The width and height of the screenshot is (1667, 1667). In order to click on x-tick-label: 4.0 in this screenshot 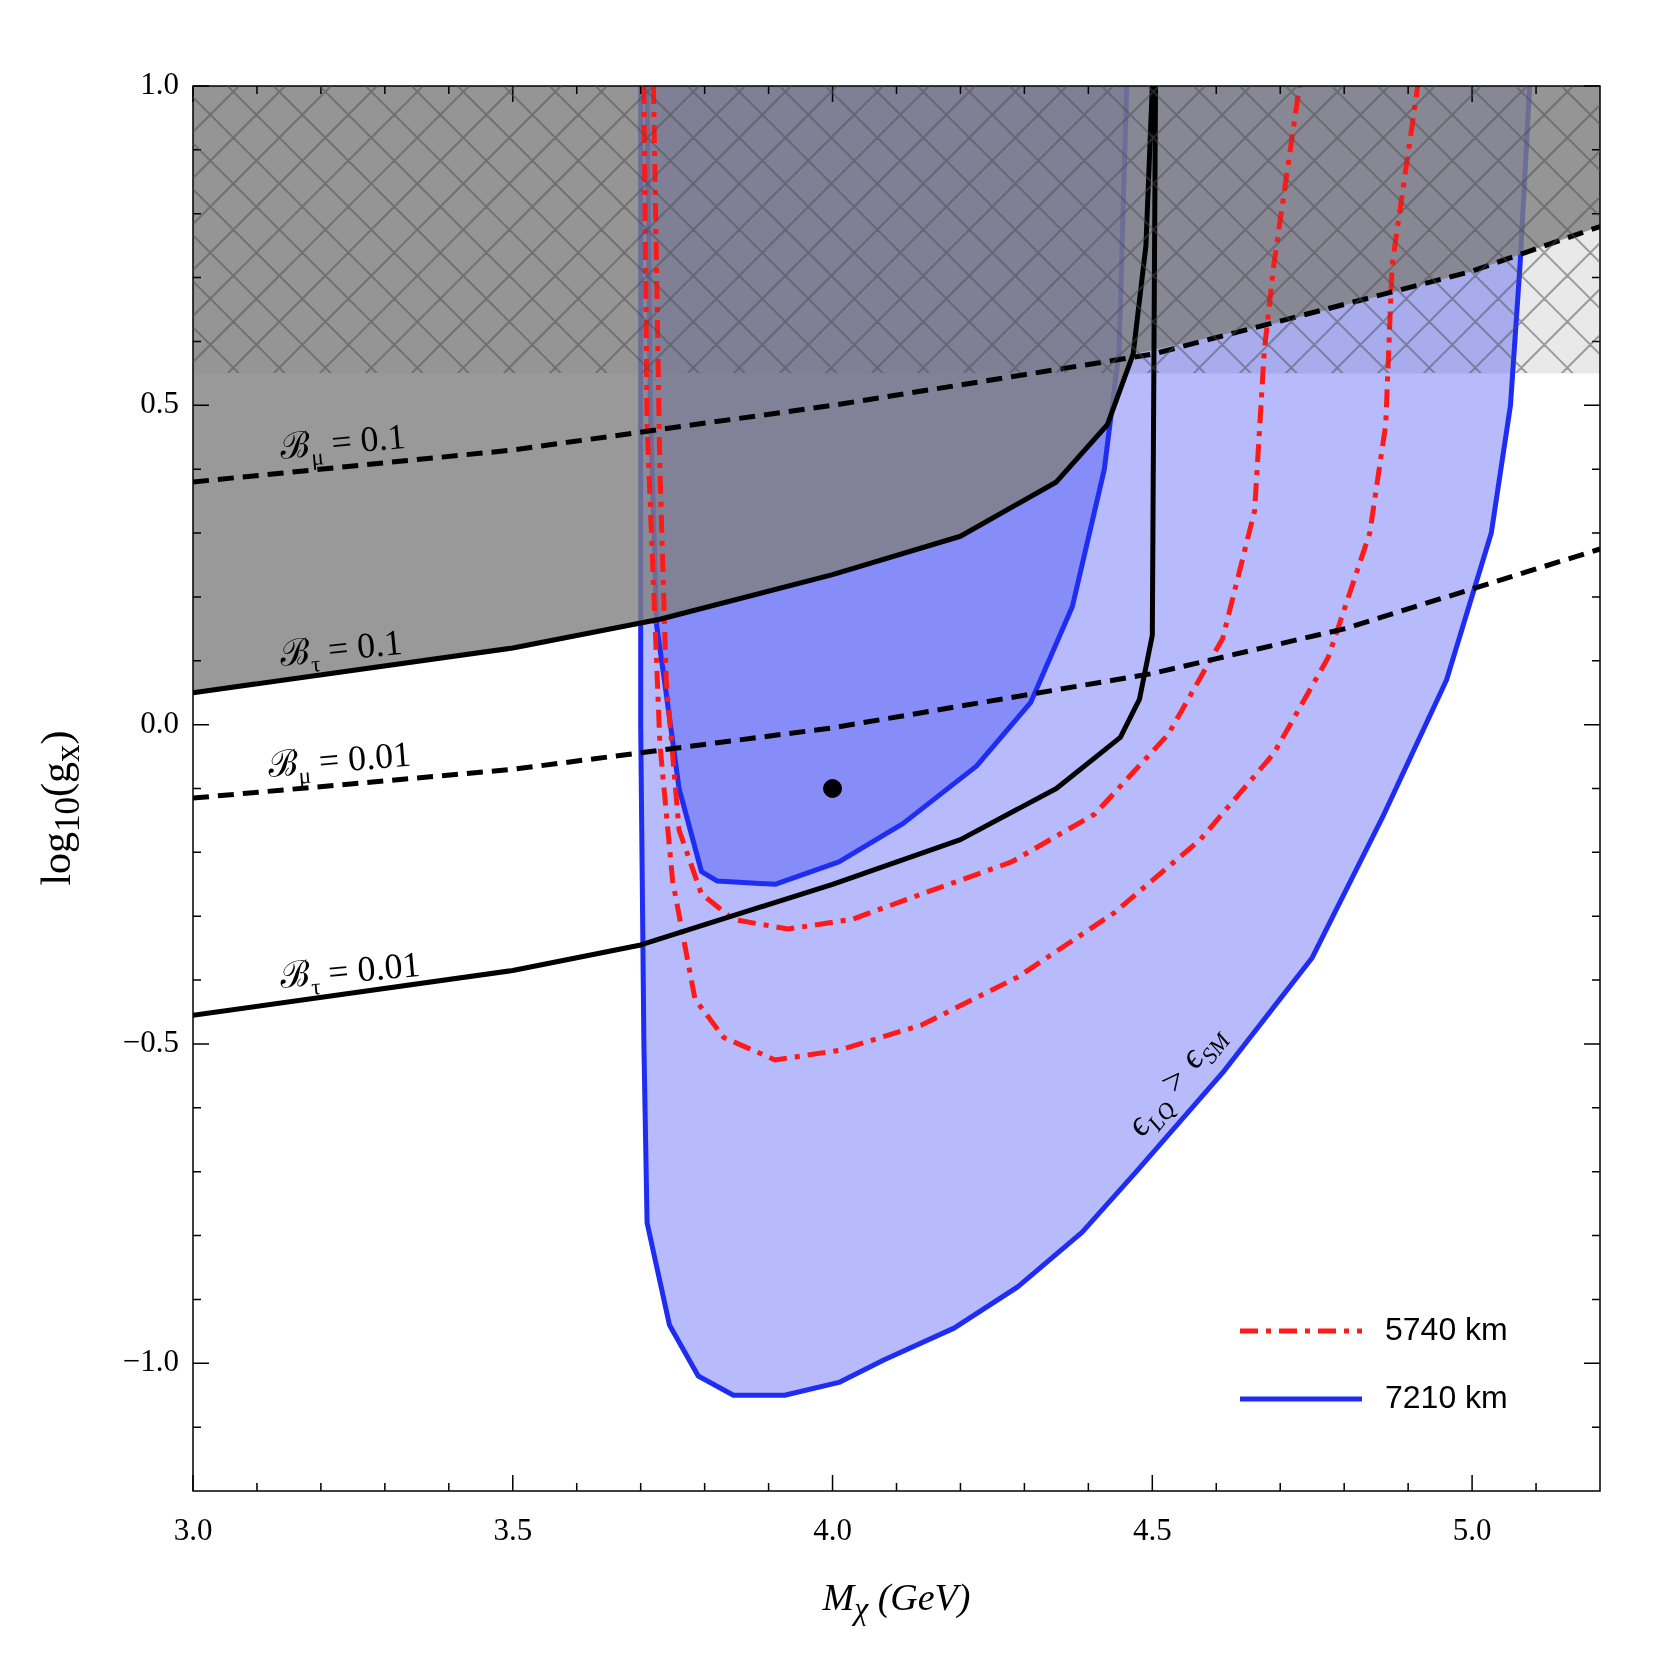, I will do `click(832, 1529)`.